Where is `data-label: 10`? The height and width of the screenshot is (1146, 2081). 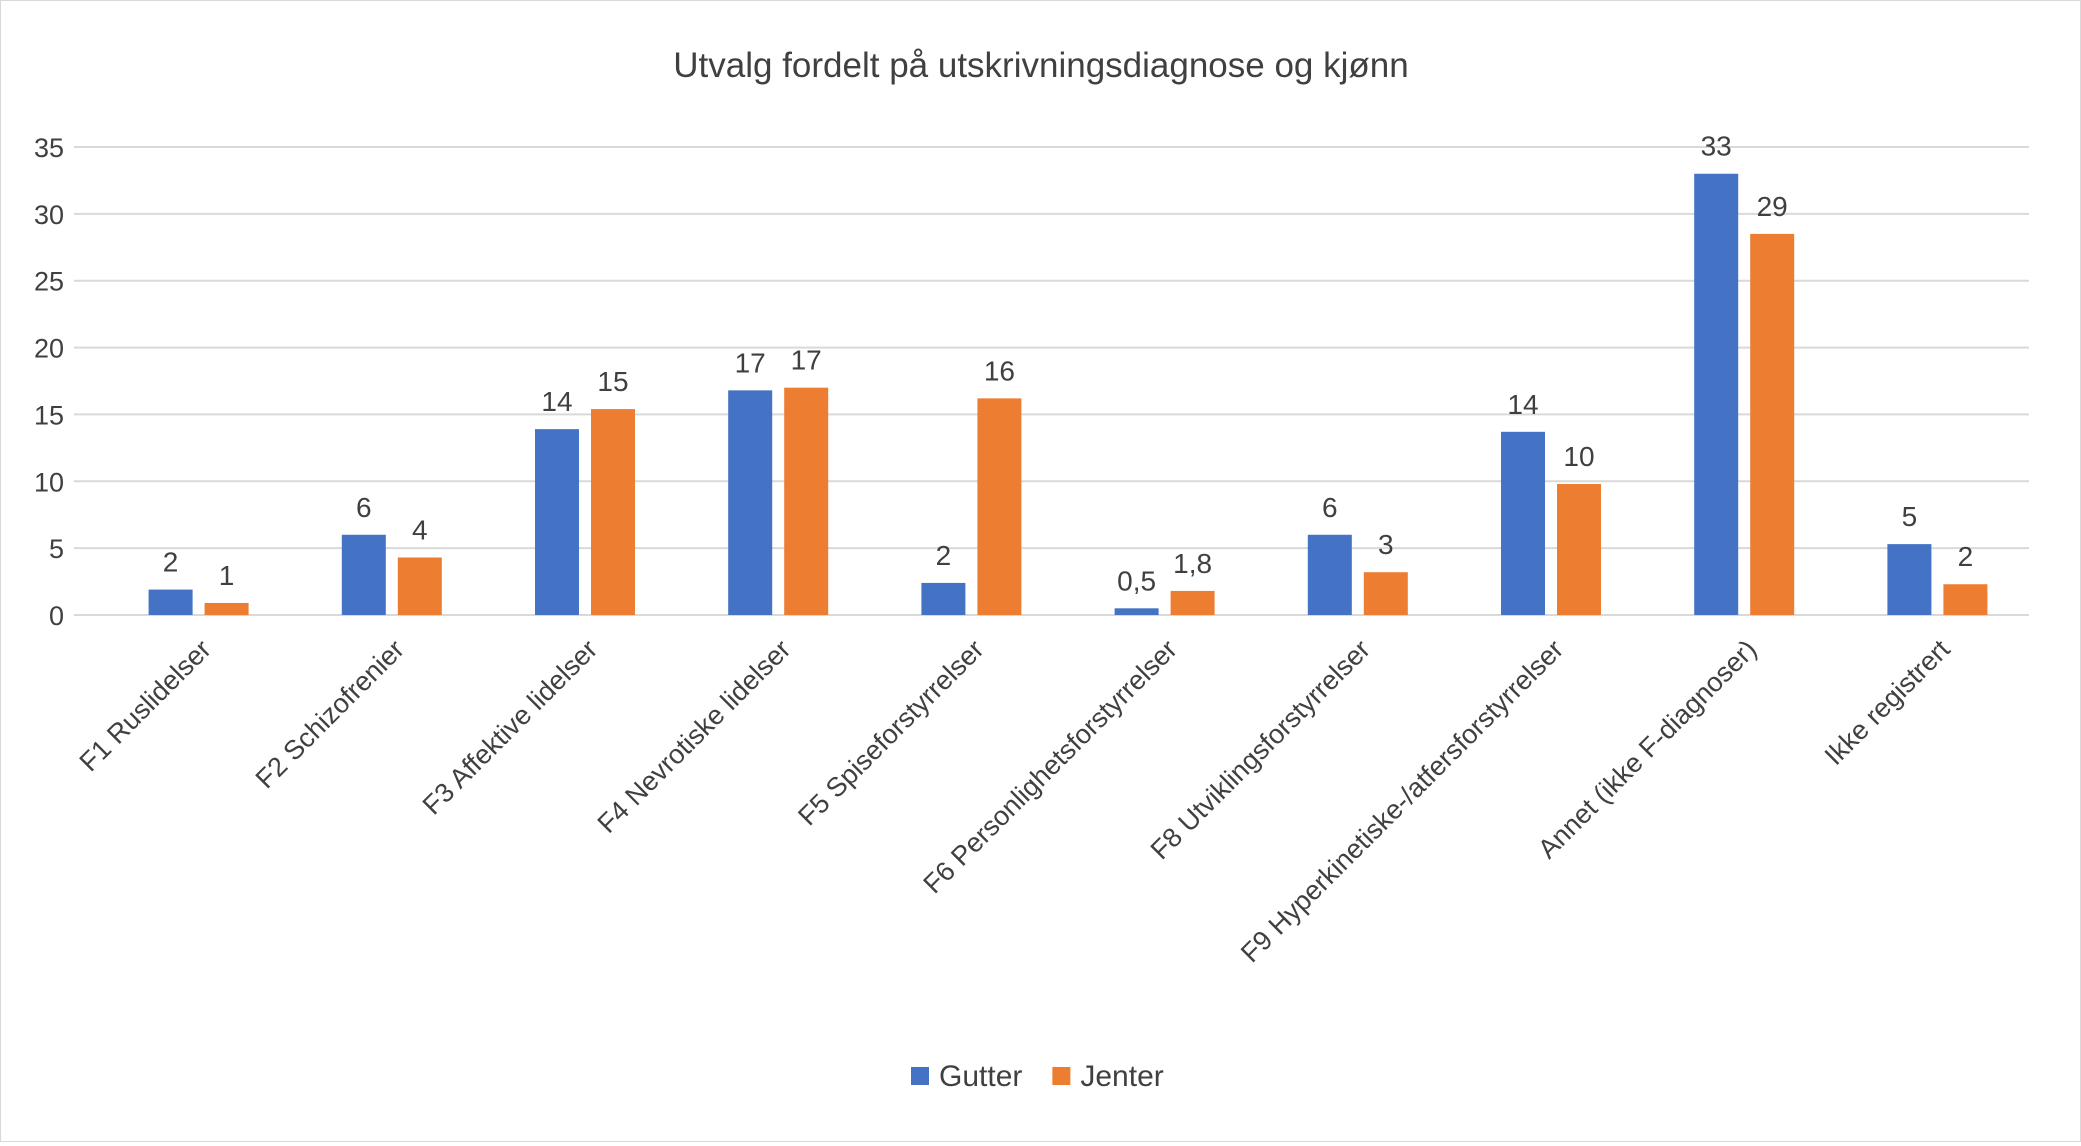
data-label: 10 is located at coordinates (1578, 456).